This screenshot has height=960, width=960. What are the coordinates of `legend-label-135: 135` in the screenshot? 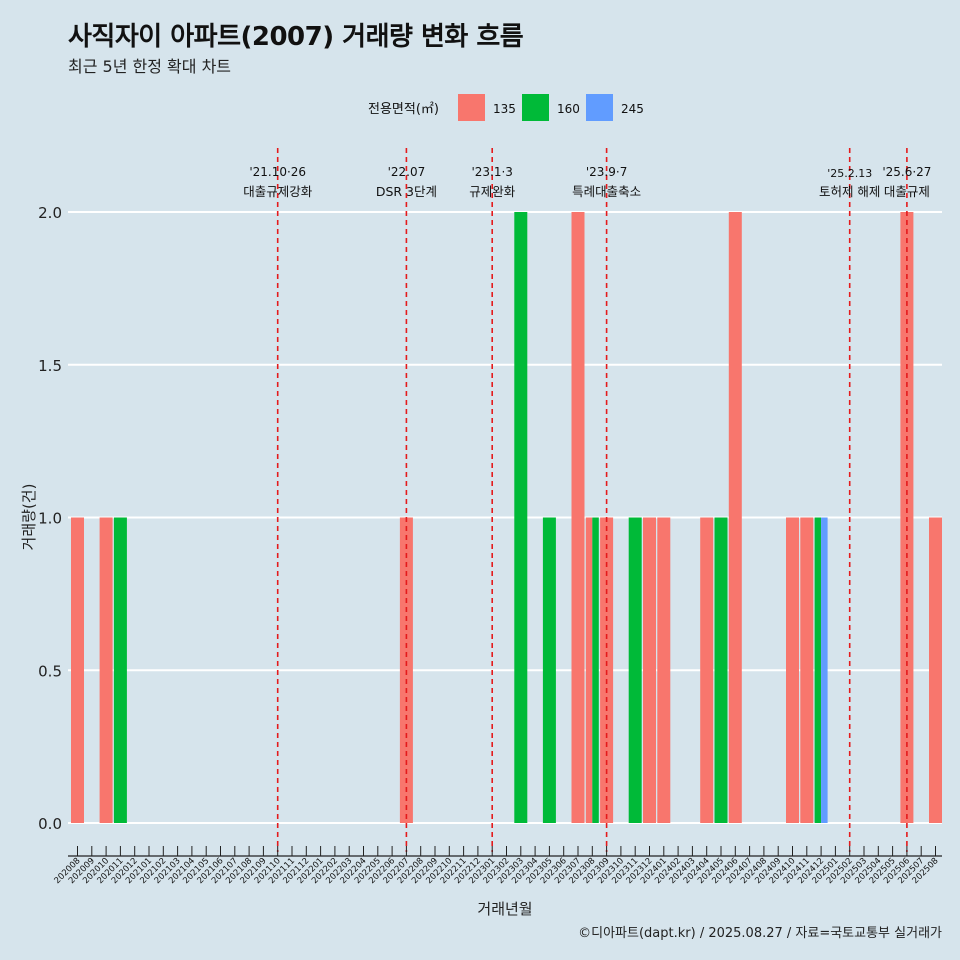 It's located at (504, 109).